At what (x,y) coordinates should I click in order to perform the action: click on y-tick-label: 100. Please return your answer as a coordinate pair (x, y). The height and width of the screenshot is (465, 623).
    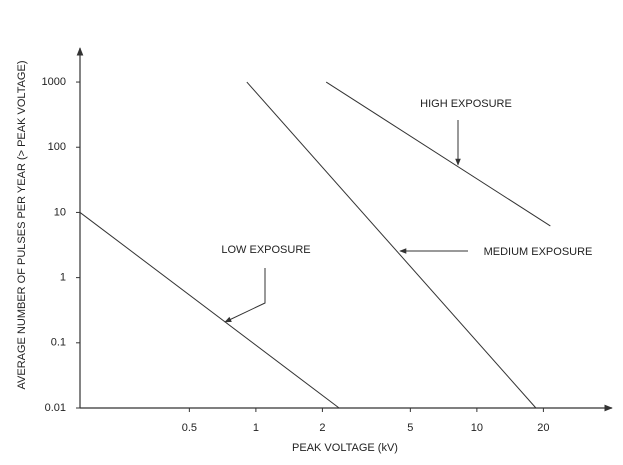
    Looking at the image, I should click on (57, 147).